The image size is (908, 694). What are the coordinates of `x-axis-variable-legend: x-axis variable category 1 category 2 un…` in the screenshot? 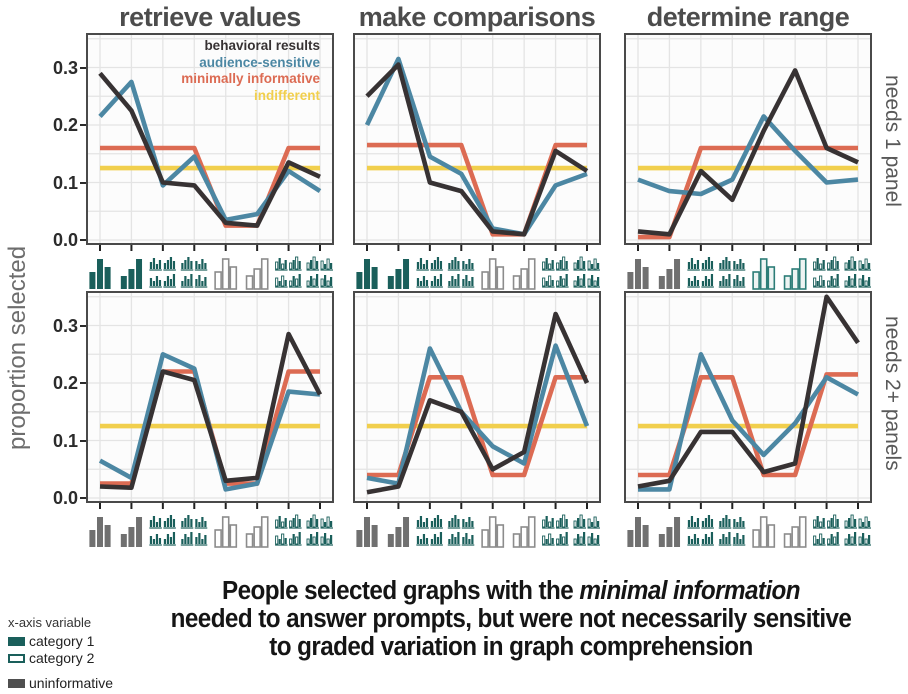 It's located at (60, 653).